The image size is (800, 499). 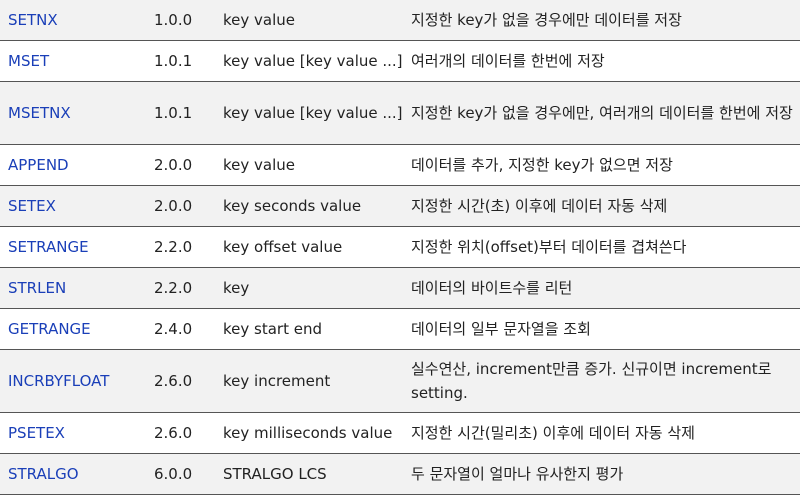 I want to click on version-cell: 2.4.0, so click(x=180, y=329).